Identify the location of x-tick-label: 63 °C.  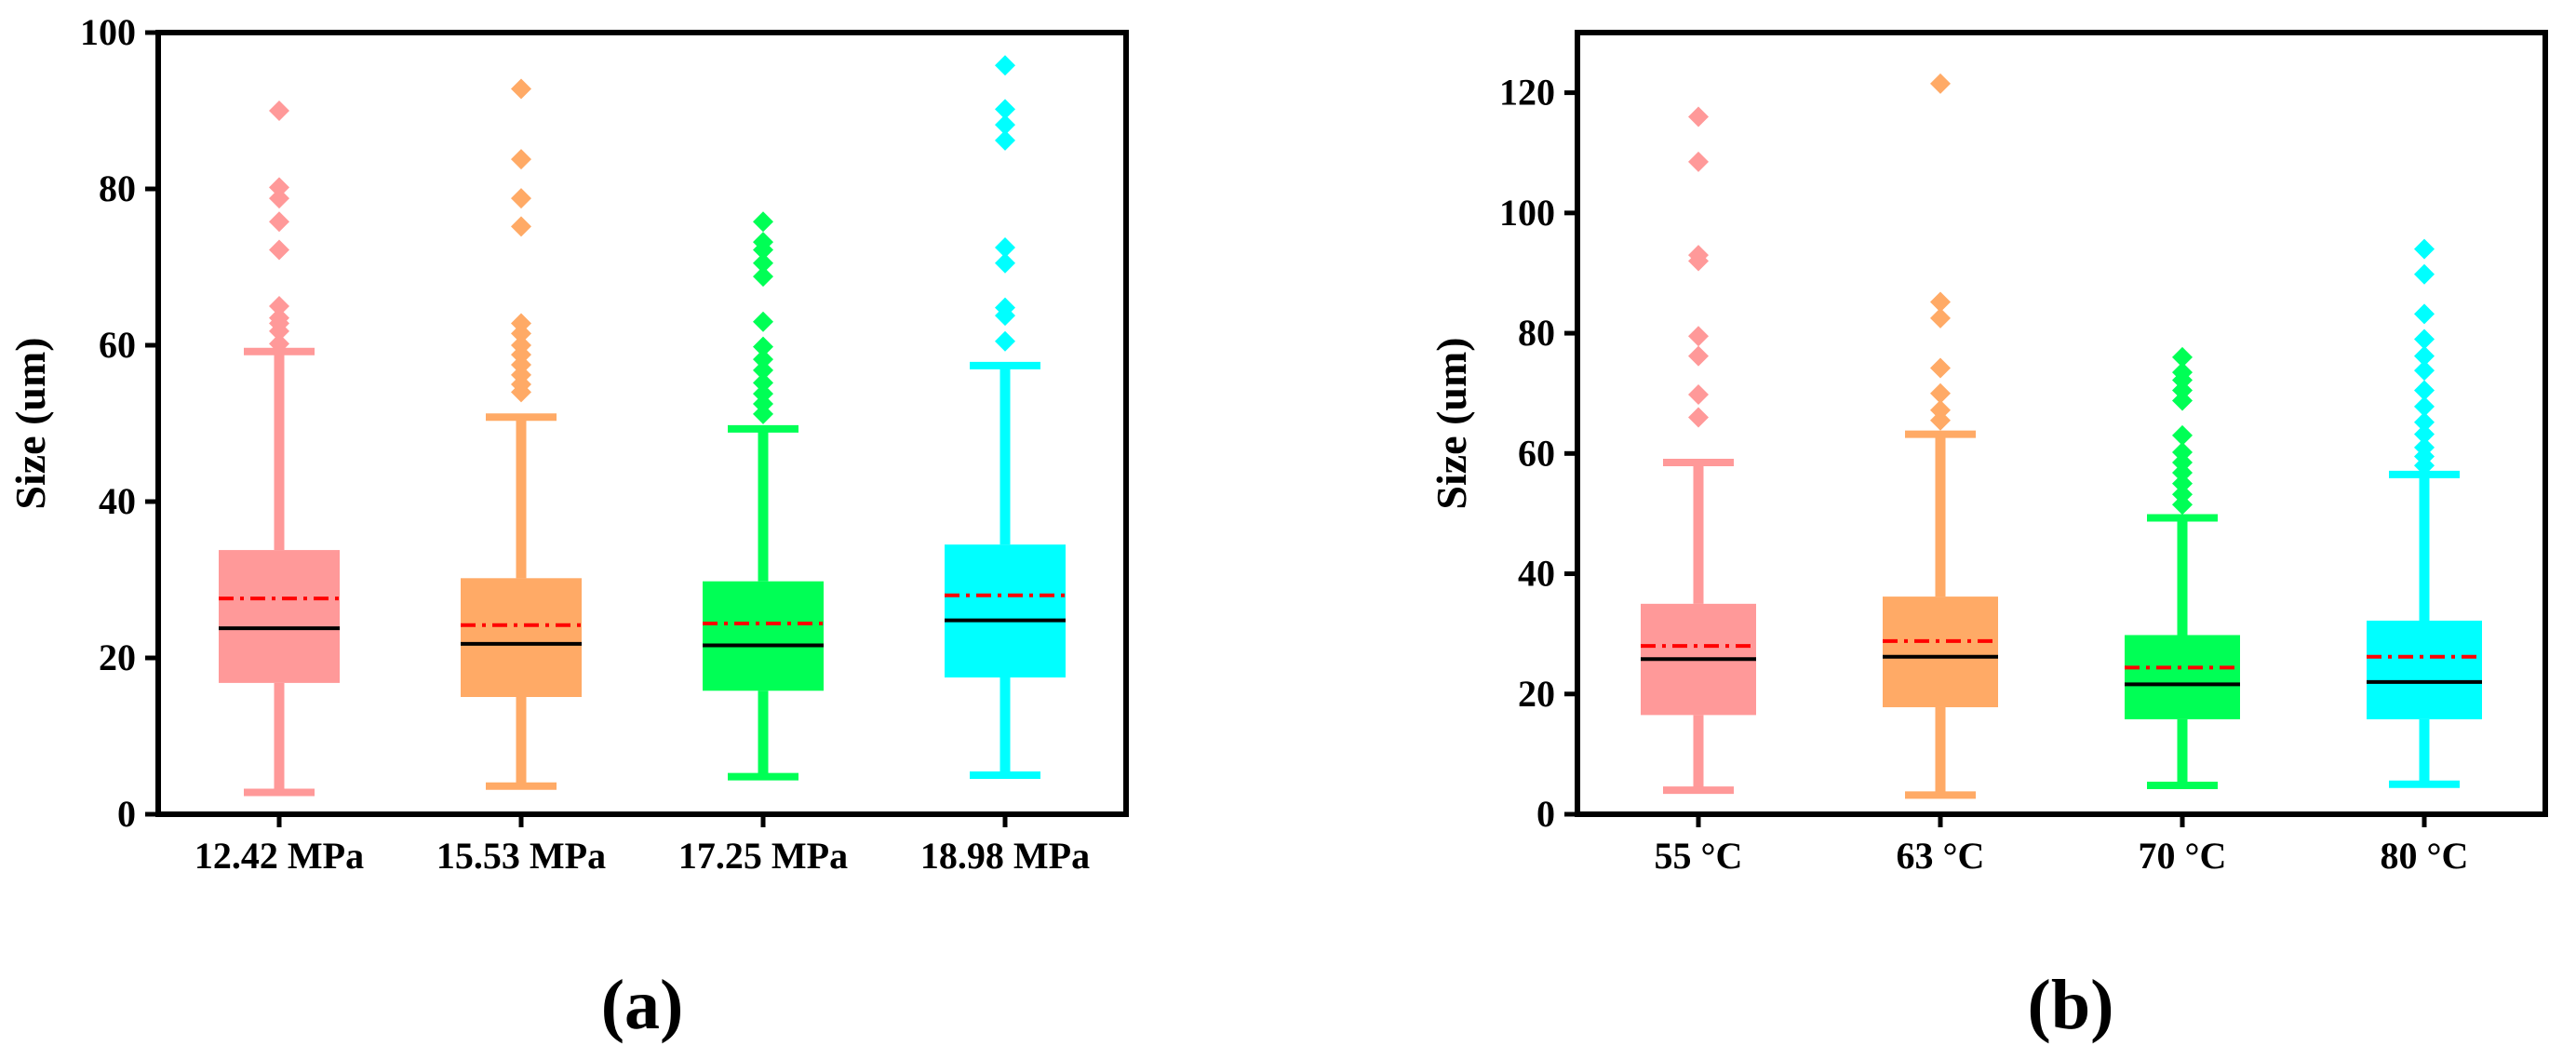
(1941, 856).